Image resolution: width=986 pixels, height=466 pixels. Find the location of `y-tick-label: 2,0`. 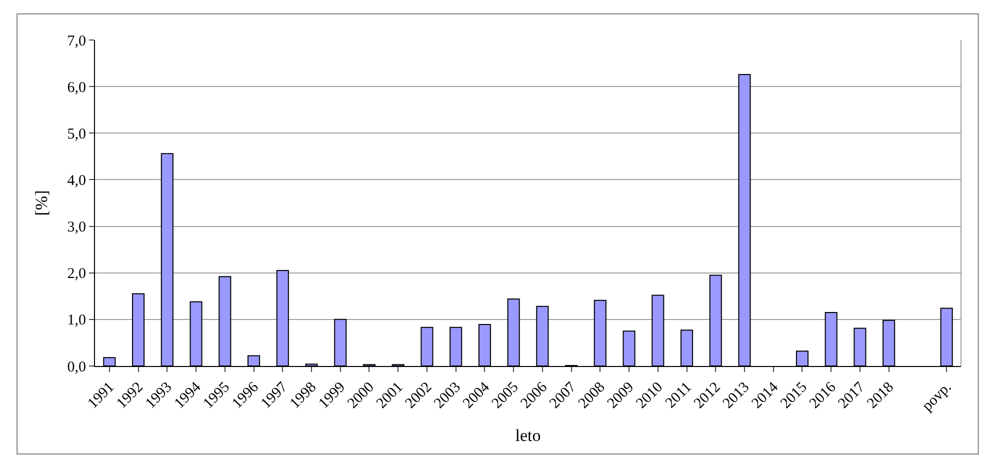

y-tick-label: 2,0 is located at coordinates (76, 274).